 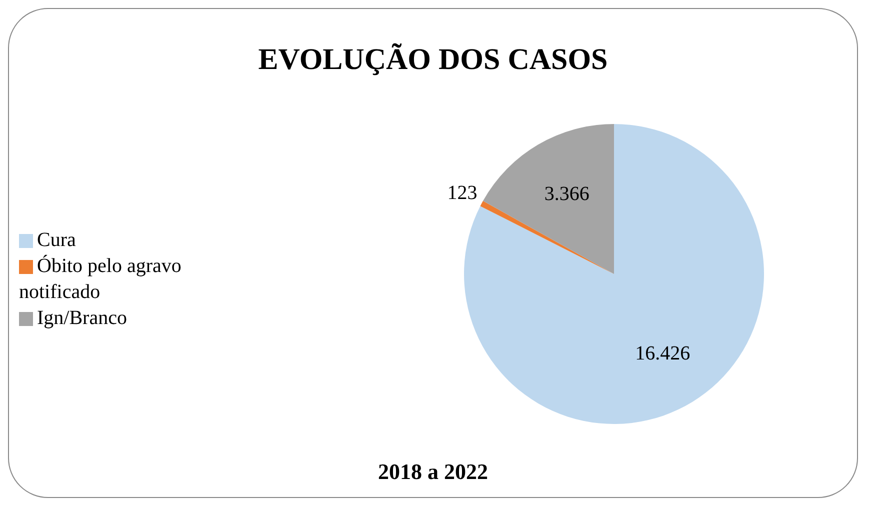 What do you see at coordinates (82, 318) in the screenshot?
I see `legend-label: Ign/Branco` at bounding box center [82, 318].